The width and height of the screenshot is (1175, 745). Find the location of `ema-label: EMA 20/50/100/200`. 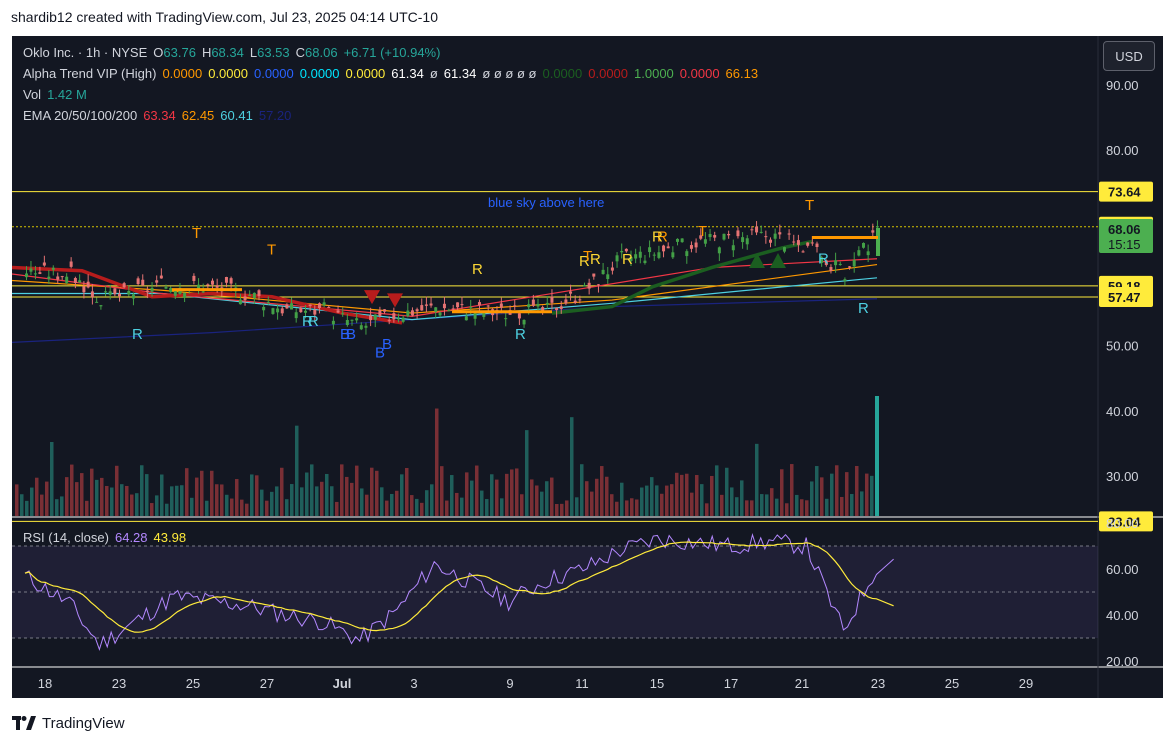

ema-label: EMA 20/50/100/200 is located at coordinates (80, 115).